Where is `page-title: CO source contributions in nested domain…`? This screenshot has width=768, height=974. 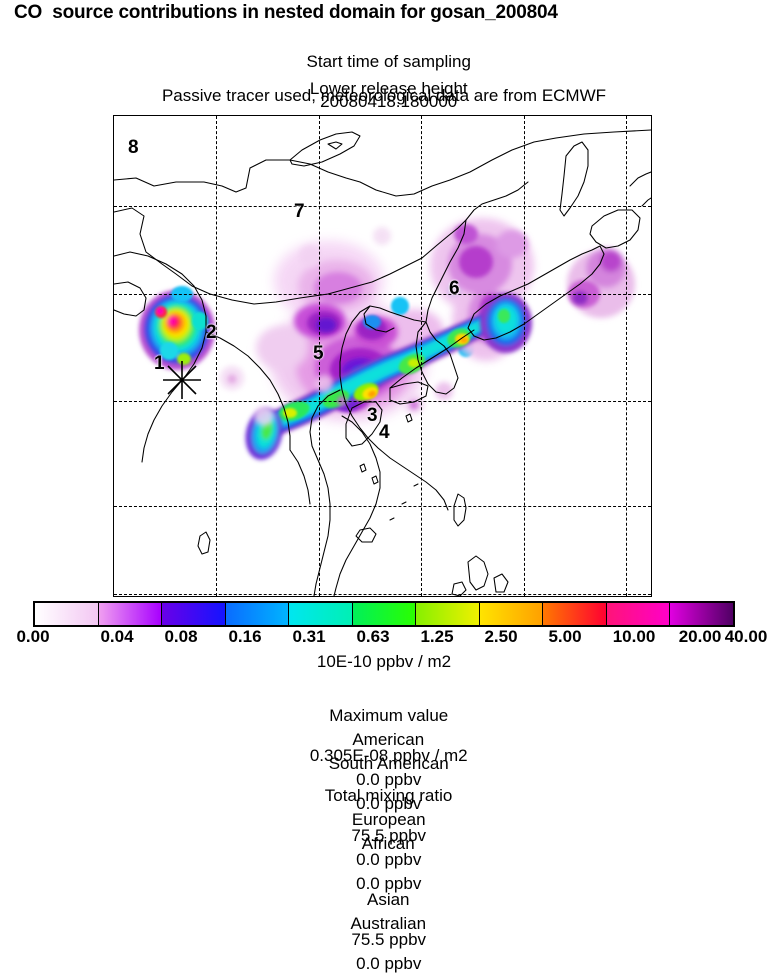 page-title: CO source contributions in nested domain… is located at coordinates (286, 12).